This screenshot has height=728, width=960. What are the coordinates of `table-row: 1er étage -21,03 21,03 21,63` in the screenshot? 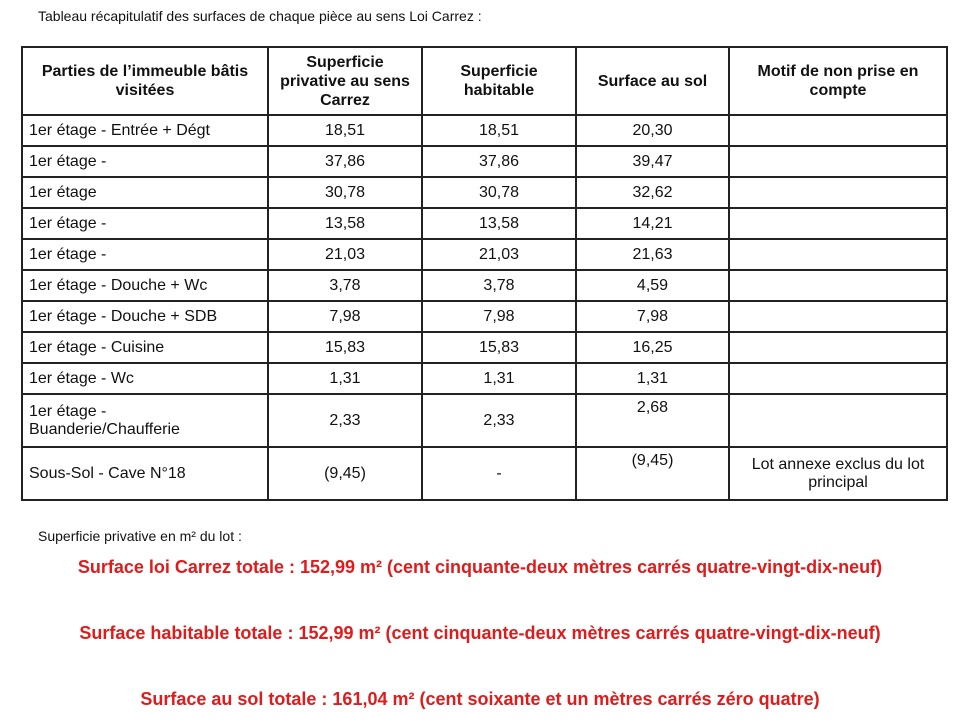 It's located at (484, 254).